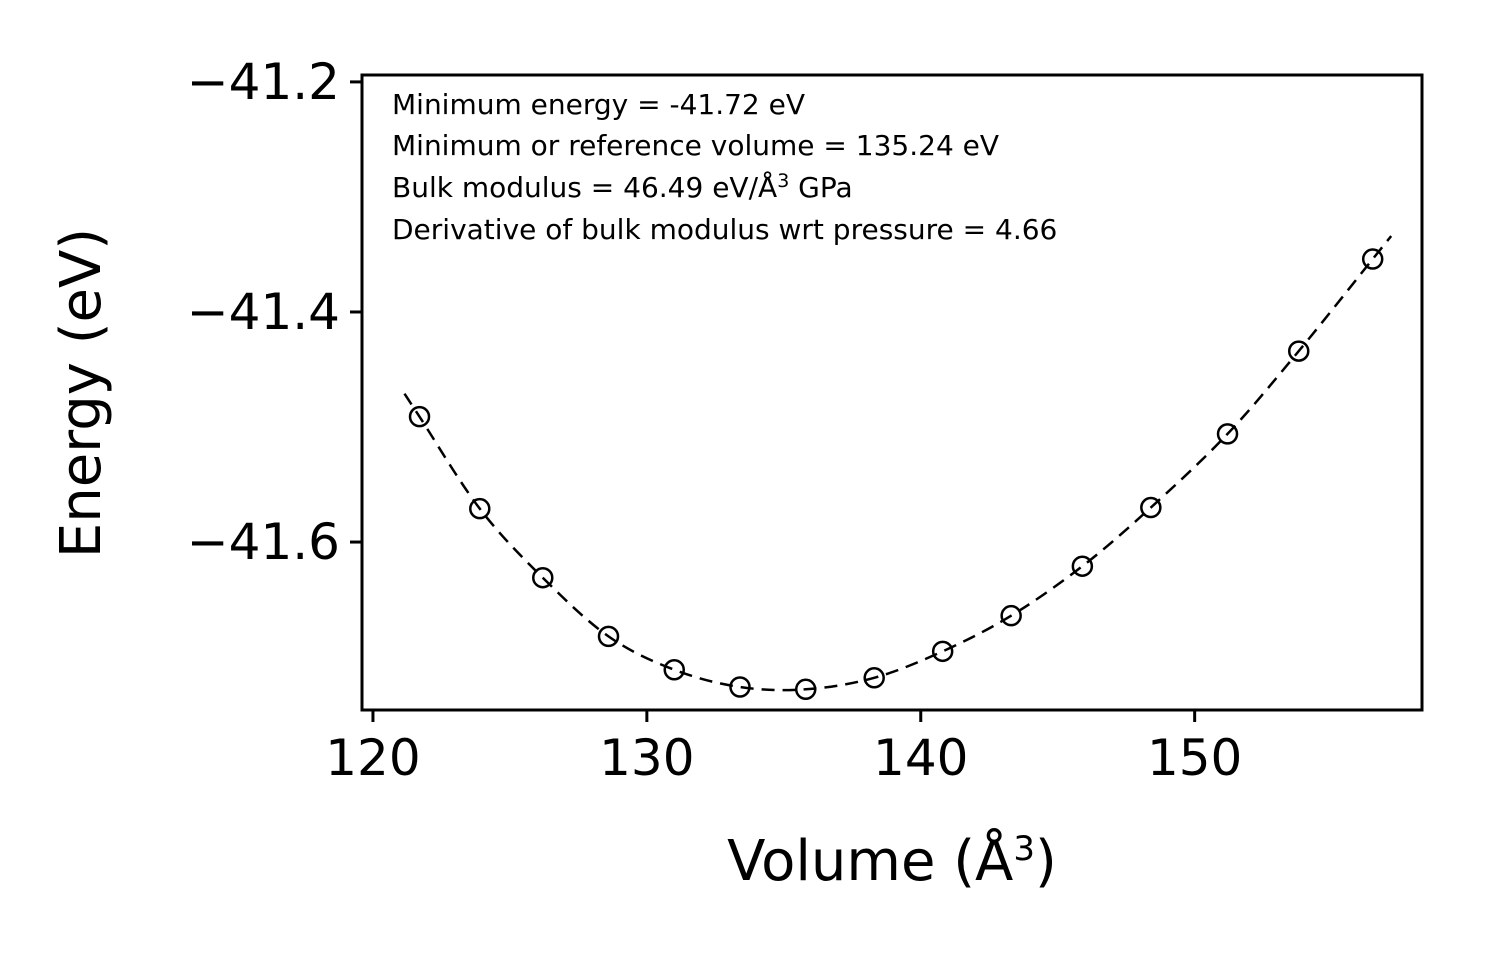  Describe the element at coordinates (263, 82) in the screenshot. I see `y-tick-label: −41.2` at that location.